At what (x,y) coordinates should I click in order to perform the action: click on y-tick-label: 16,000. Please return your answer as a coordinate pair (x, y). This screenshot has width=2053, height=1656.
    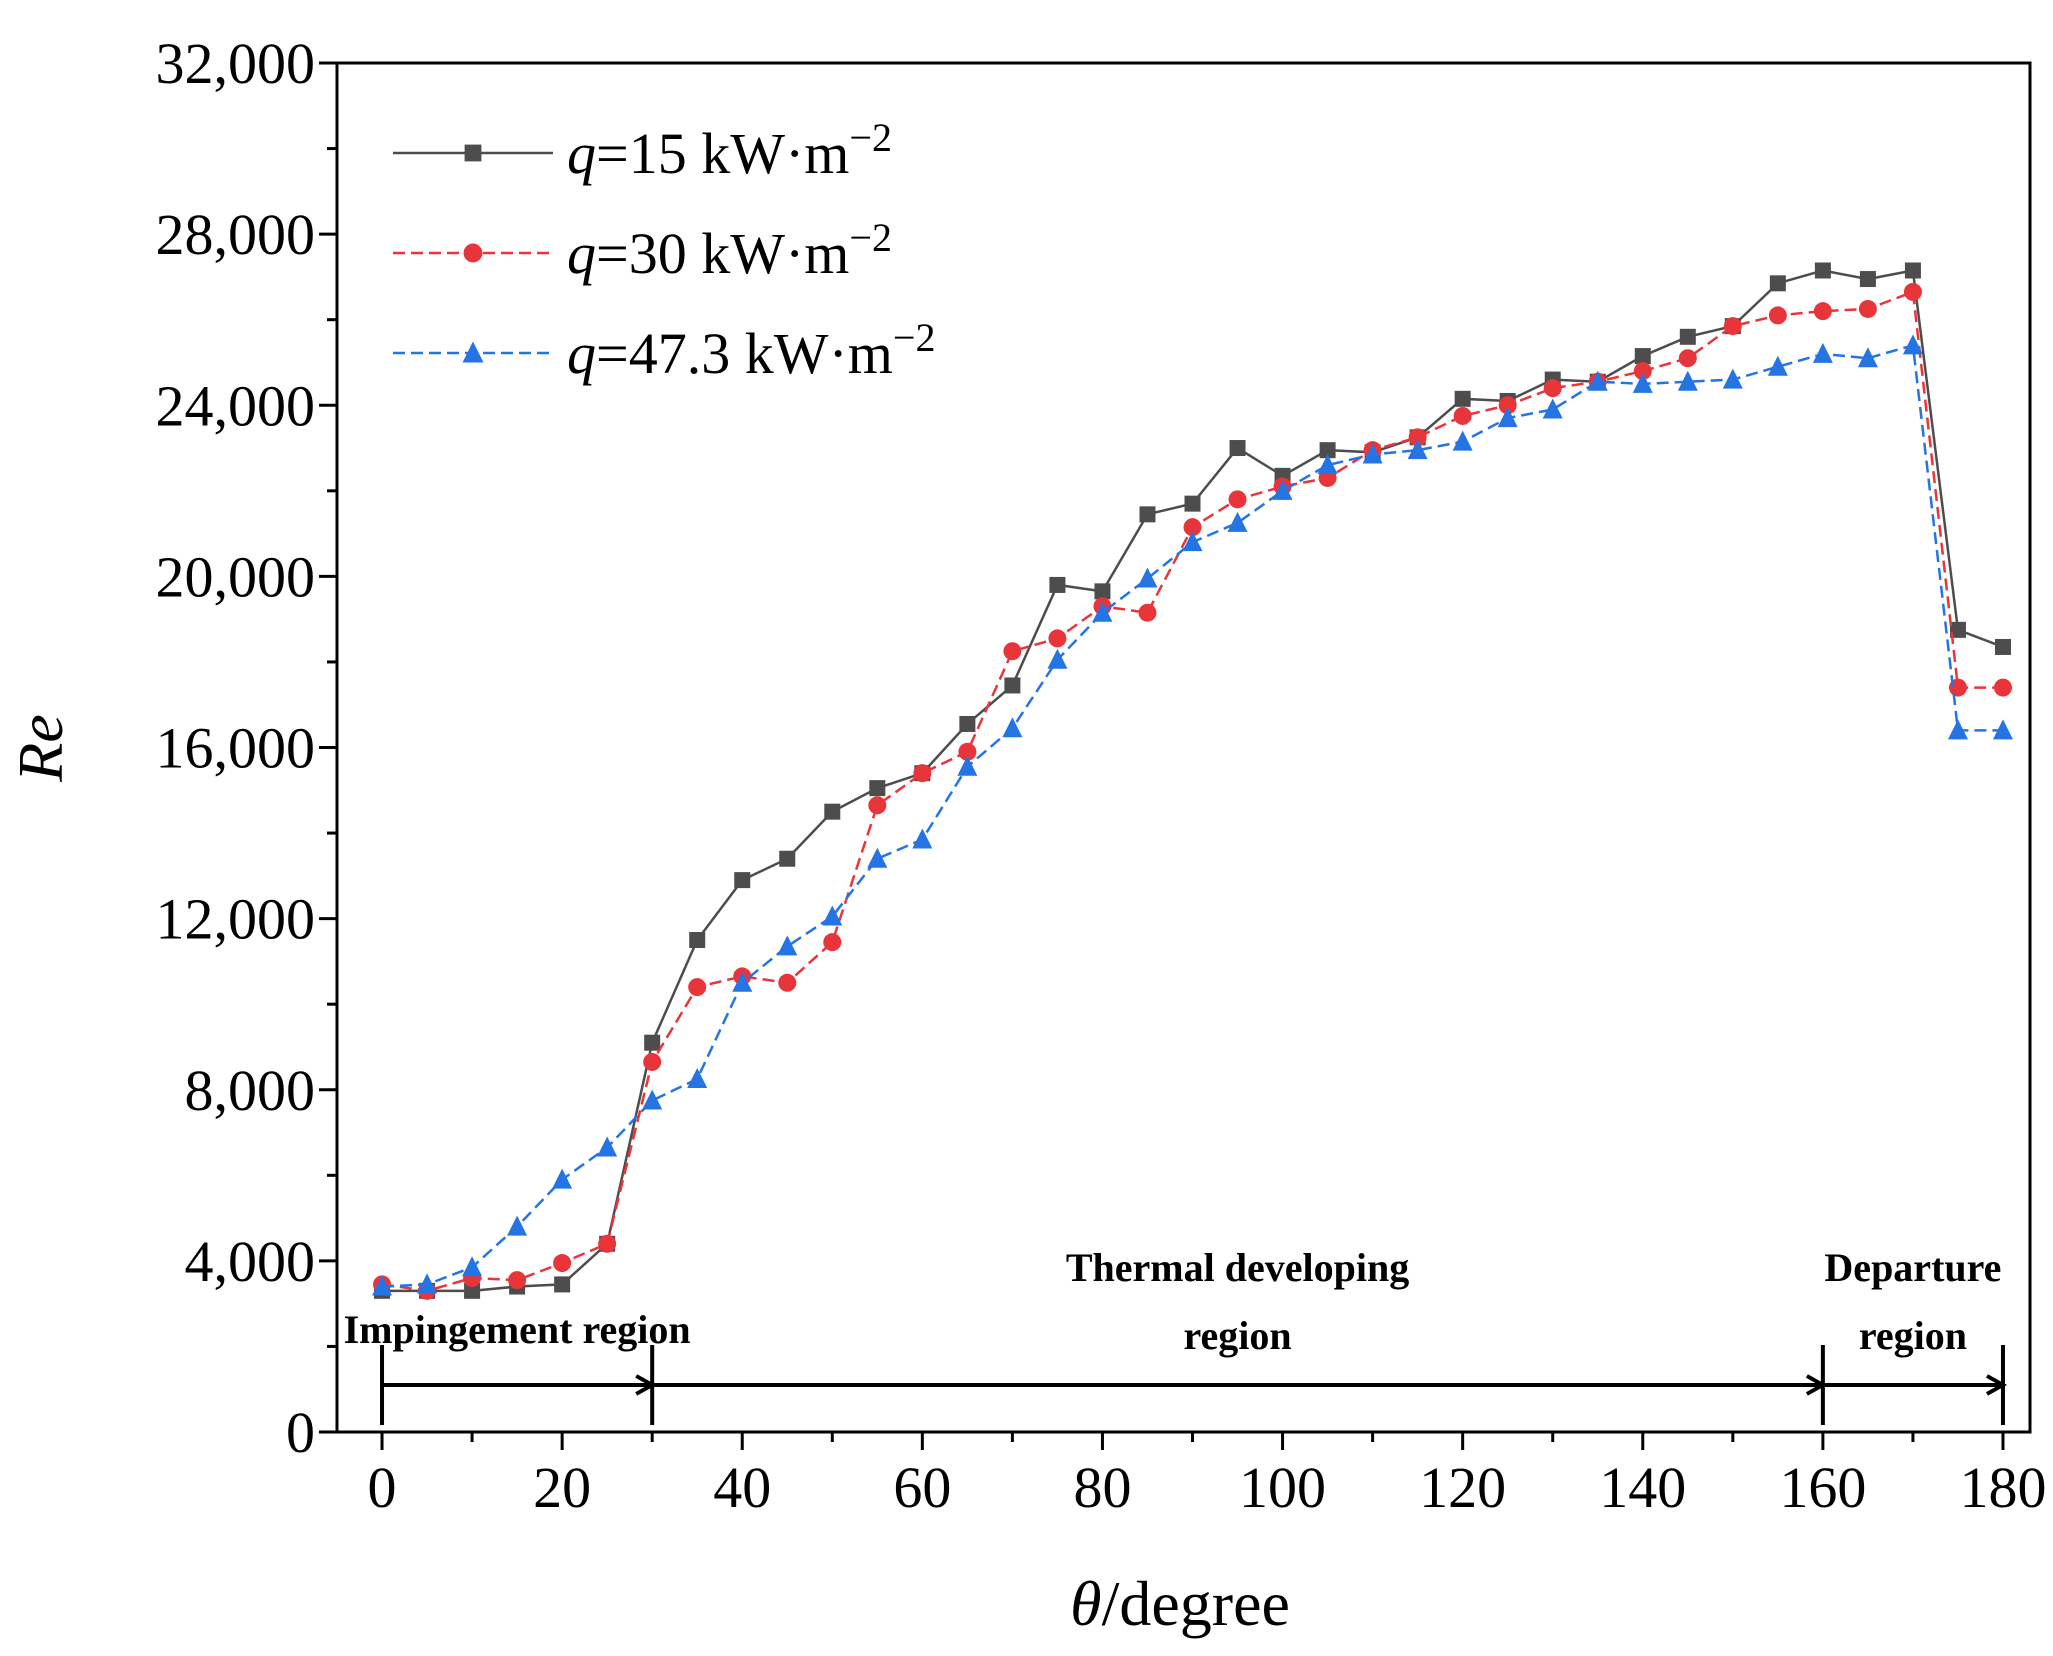
    Looking at the image, I should click on (236, 748).